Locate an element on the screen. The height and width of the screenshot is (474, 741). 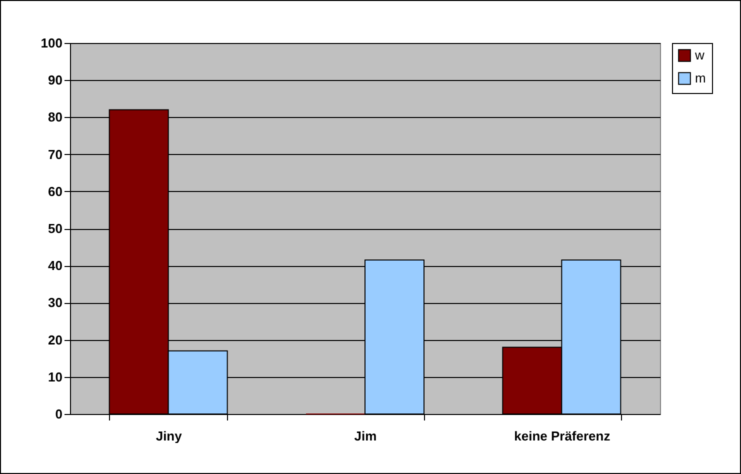
legend-label: m is located at coordinates (700, 78).